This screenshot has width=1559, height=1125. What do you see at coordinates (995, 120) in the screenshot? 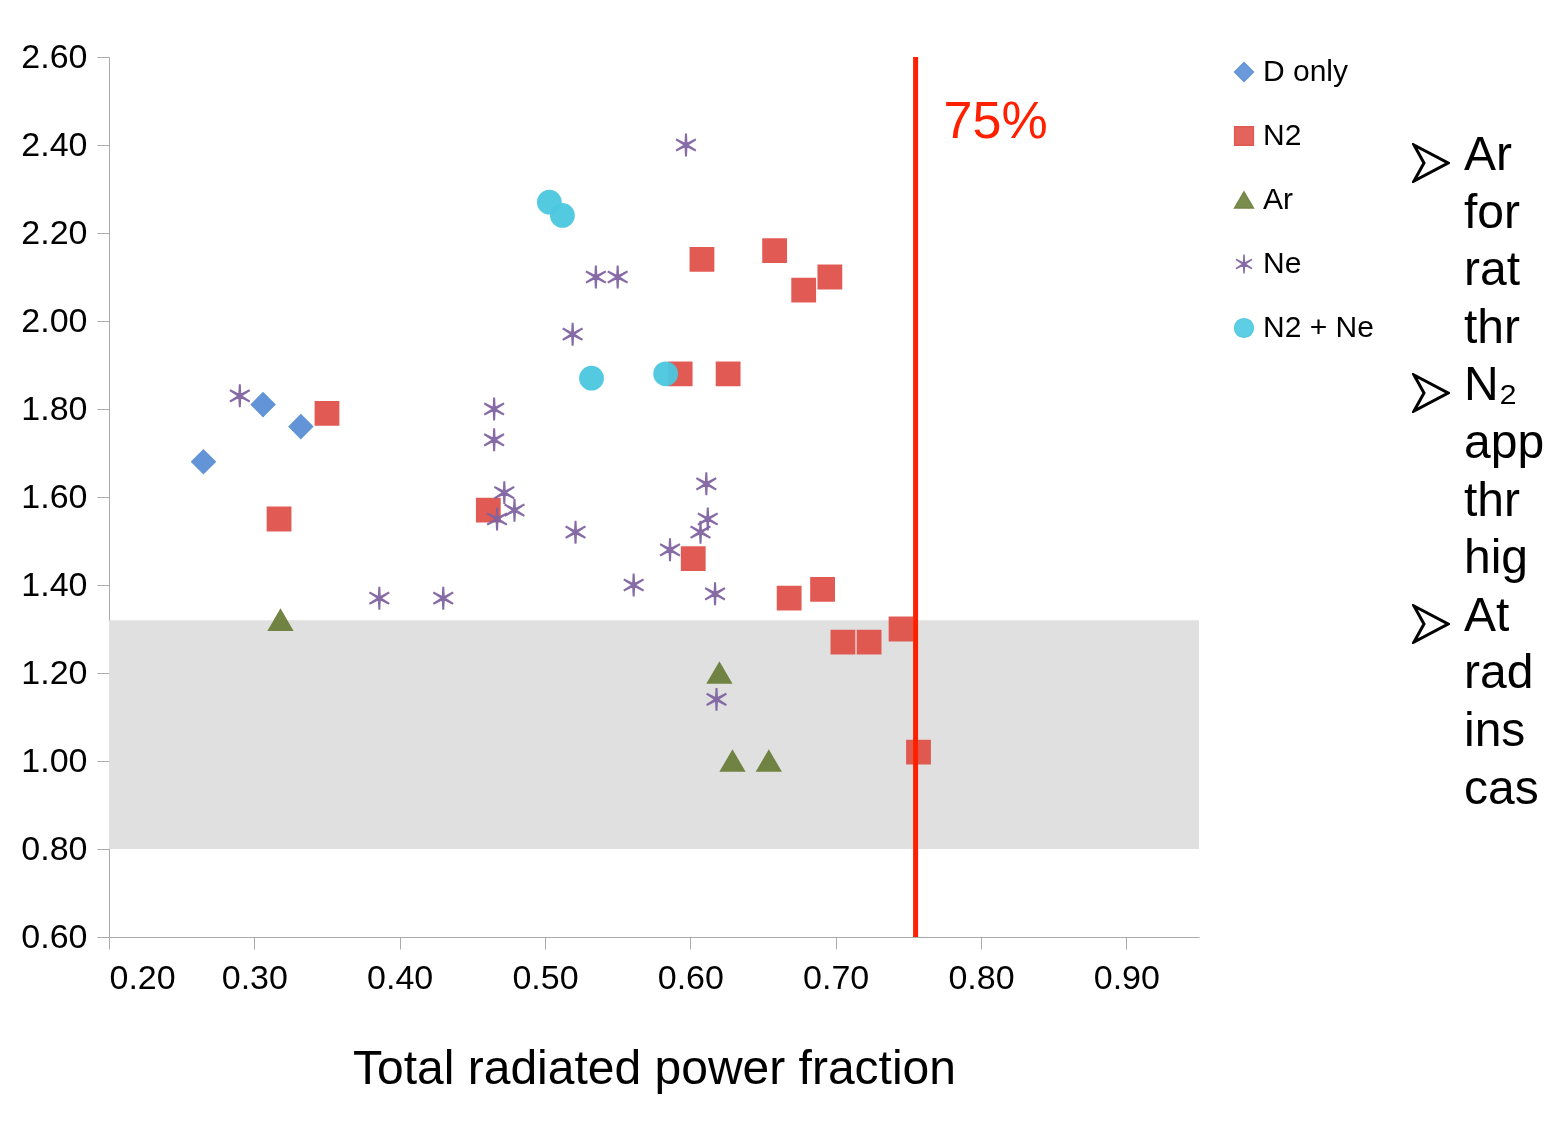
I see `ref-line-label: 75%` at bounding box center [995, 120].